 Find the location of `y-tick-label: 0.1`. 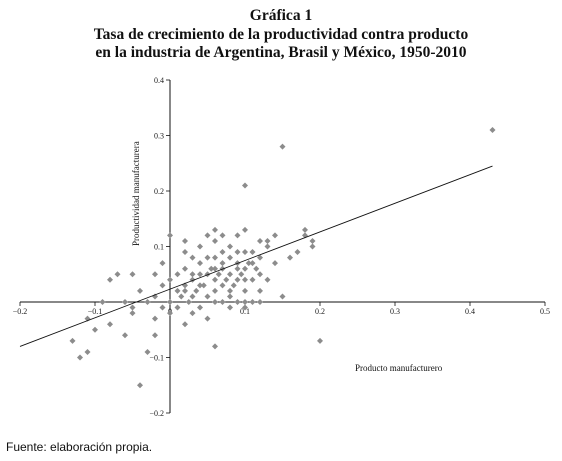

y-tick-label: 0.1 is located at coordinates (159, 247).